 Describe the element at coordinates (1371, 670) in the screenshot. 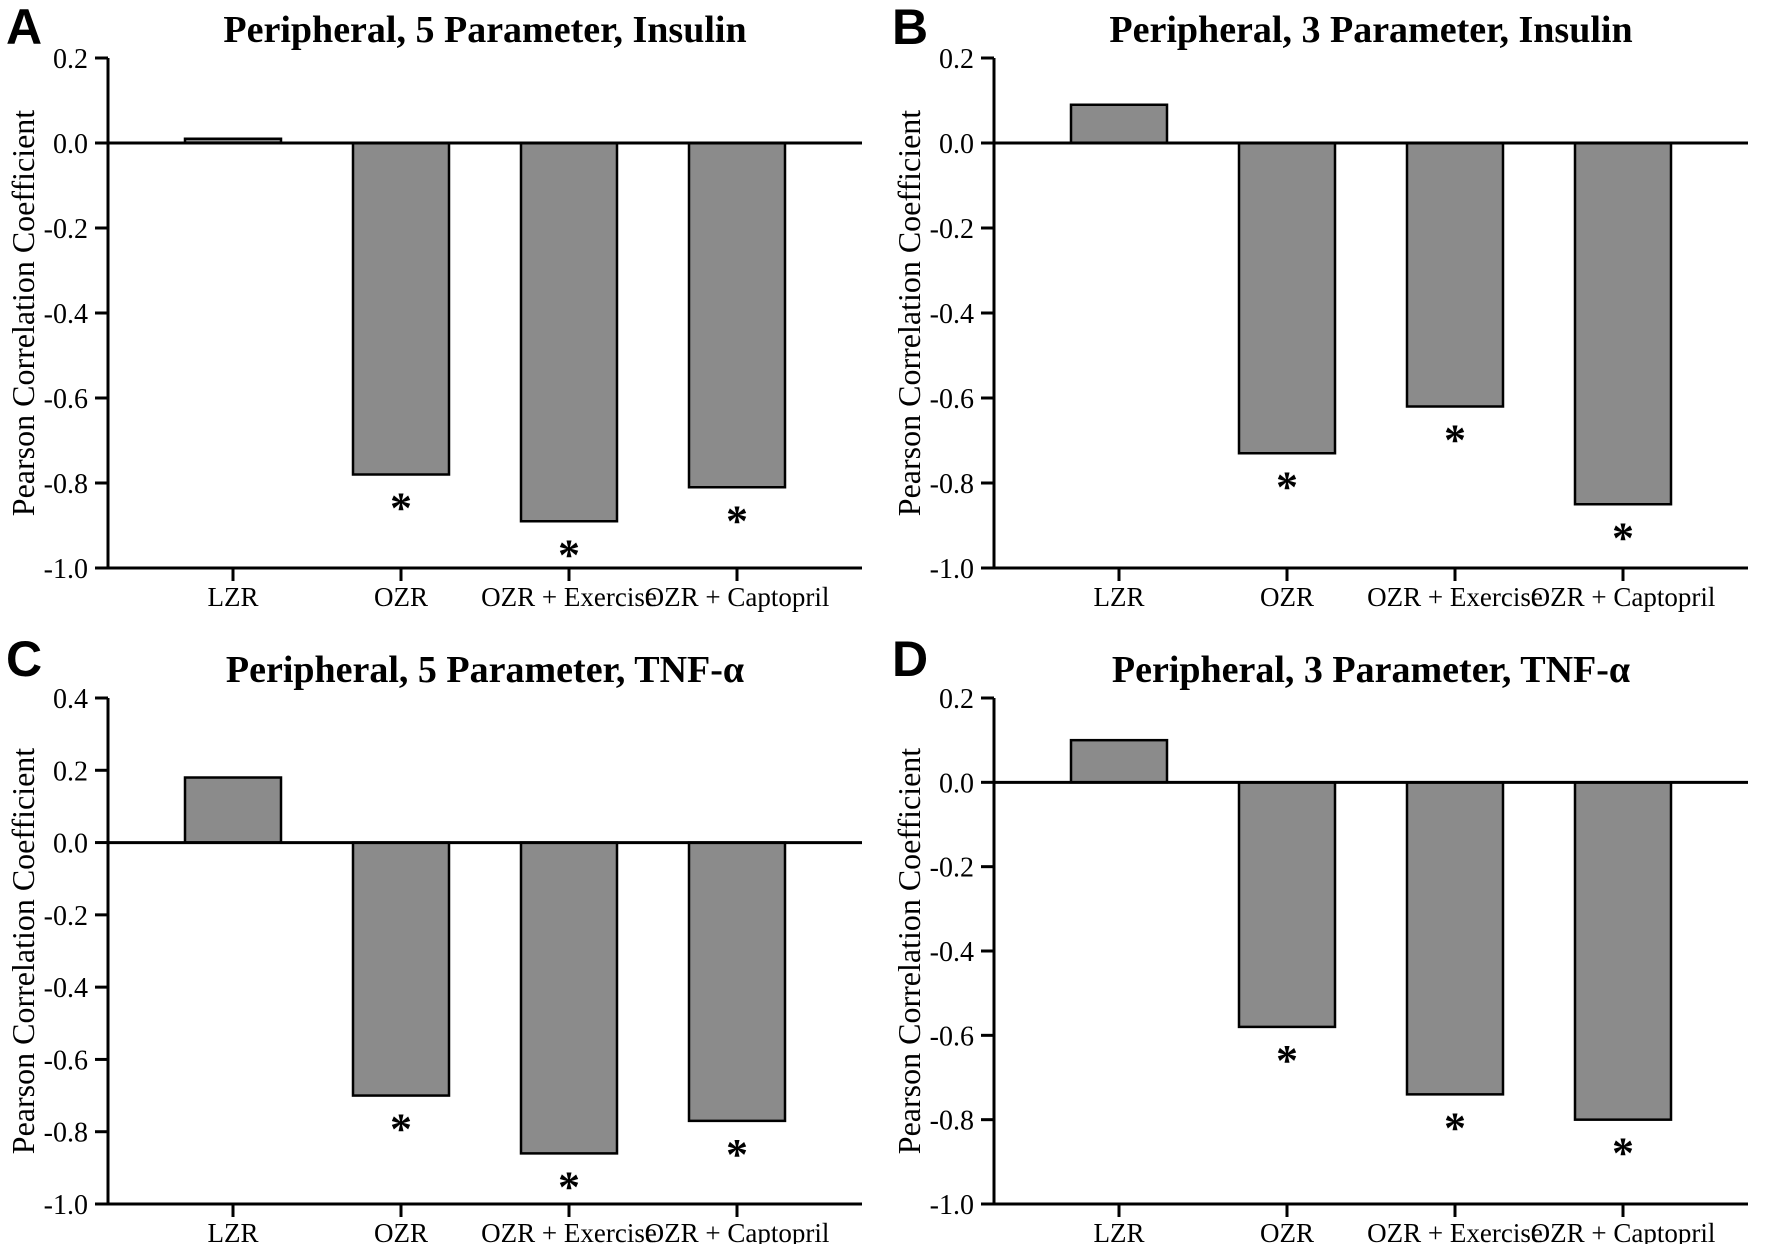

I see `chart-title: Peripheral, 3 Parameter, TNF-α` at that location.